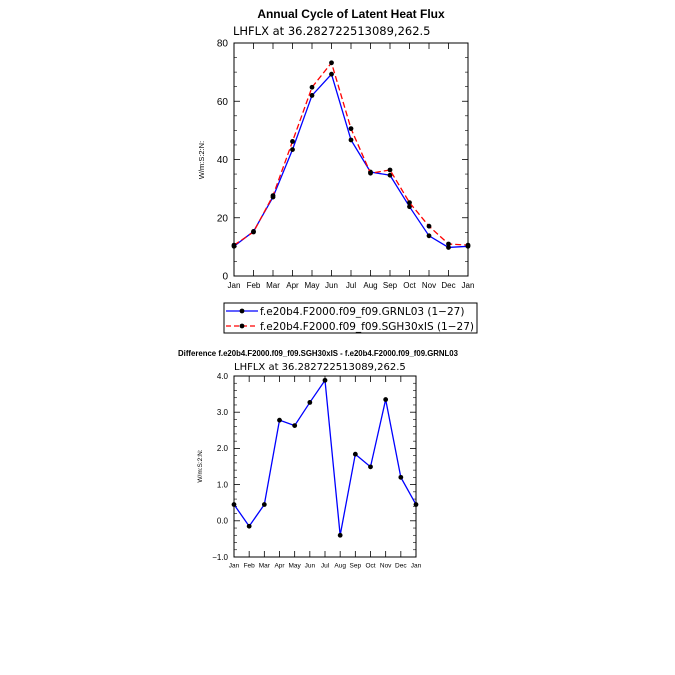 The height and width of the screenshot is (675, 675). Describe the element at coordinates (220, 557) in the screenshot. I see `y-tick-label: −1.0` at that location.